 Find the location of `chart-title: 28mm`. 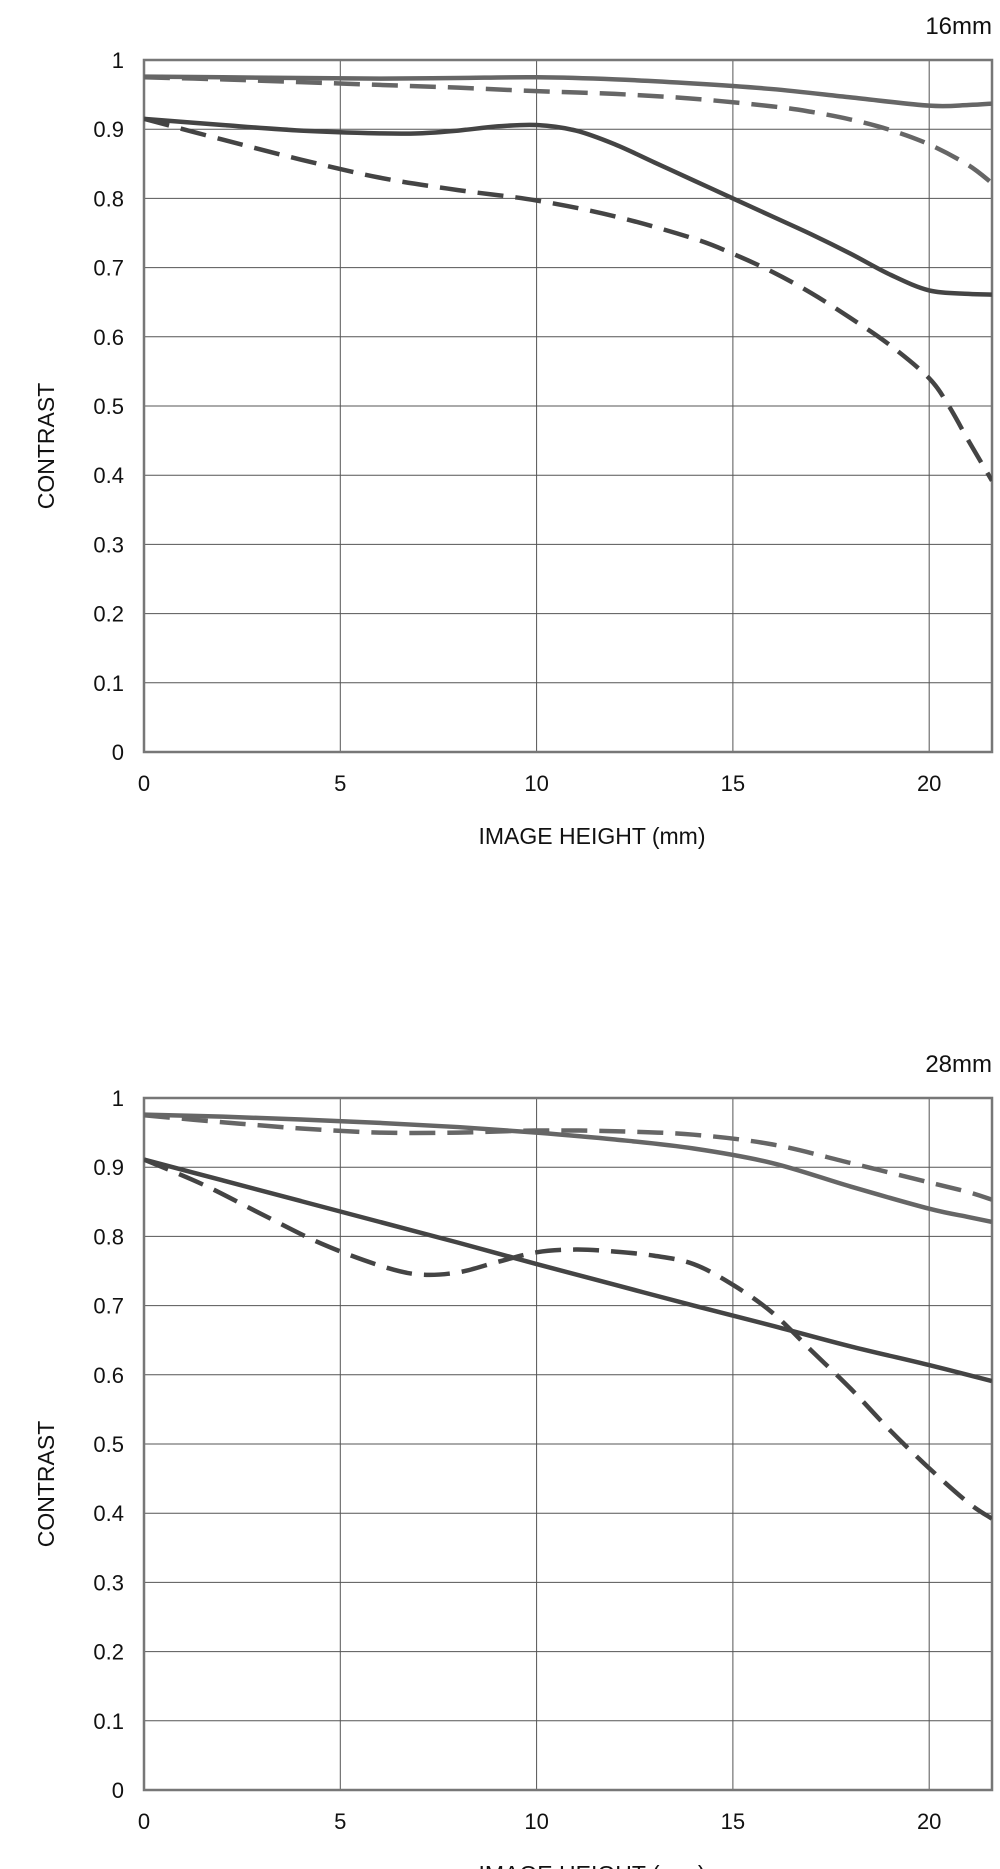

chart-title: 28mm is located at coordinates (958, 1064).